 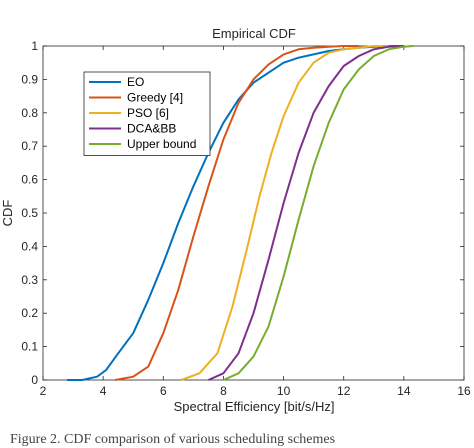 I want to click on legend-label: Greedy [4], so click(x=155, y=98).